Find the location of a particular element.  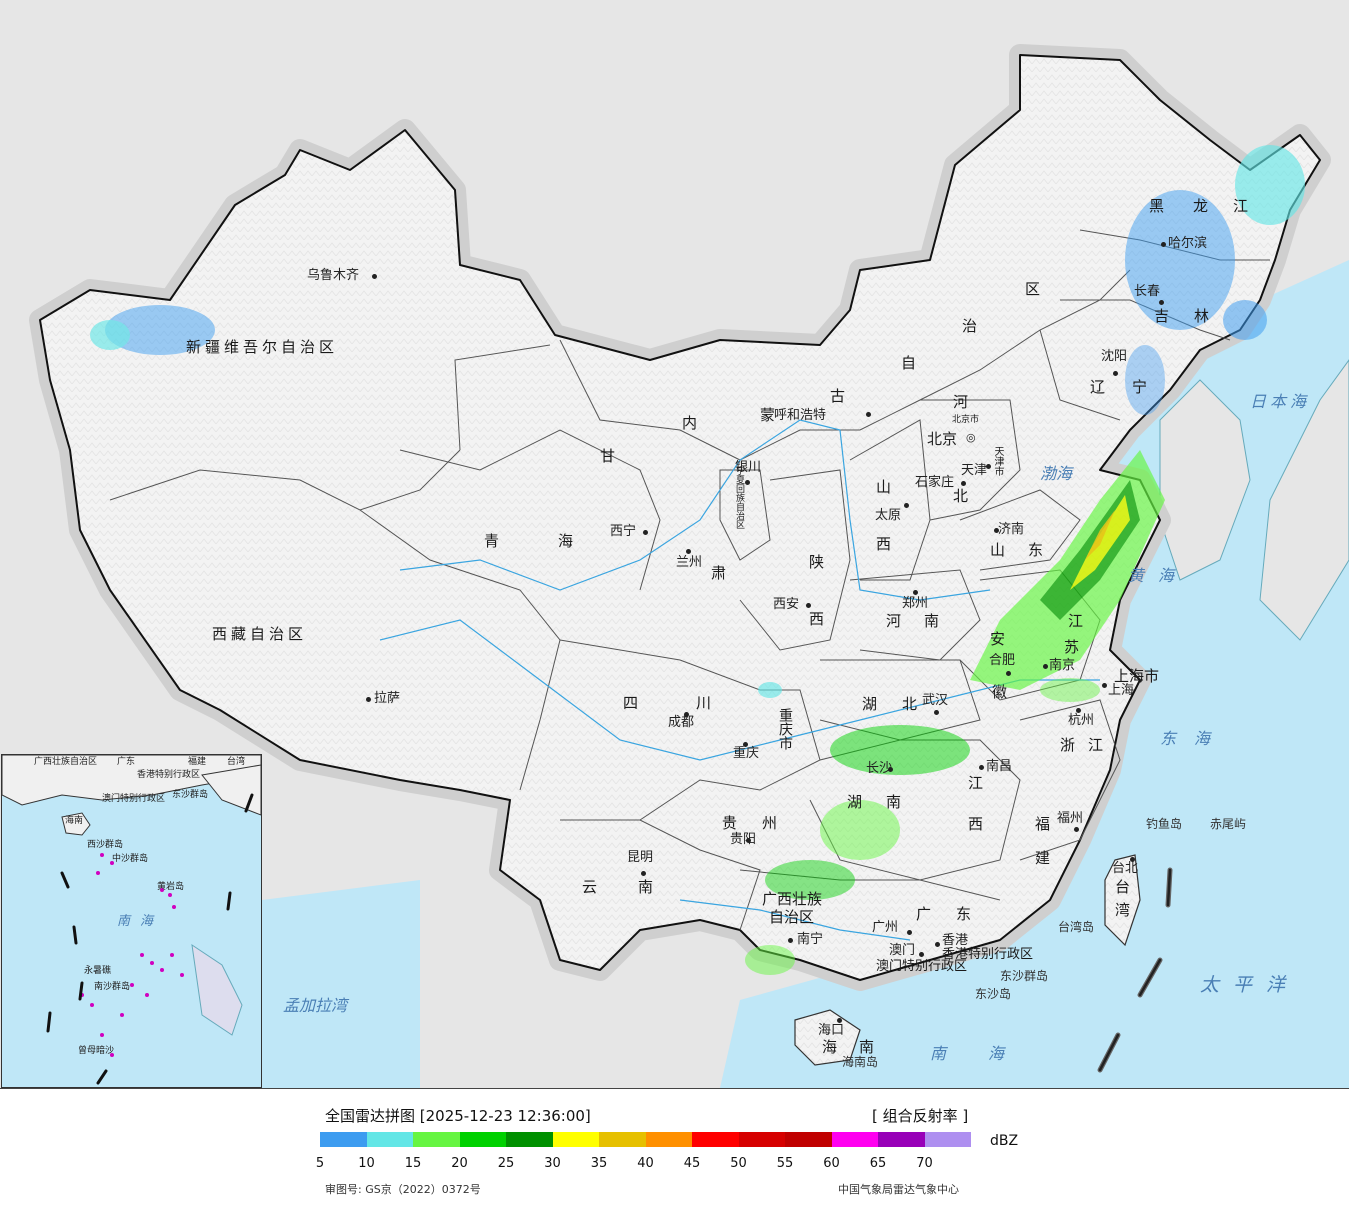

city-haikou: 海口 is located at coordinates (831, 1030).